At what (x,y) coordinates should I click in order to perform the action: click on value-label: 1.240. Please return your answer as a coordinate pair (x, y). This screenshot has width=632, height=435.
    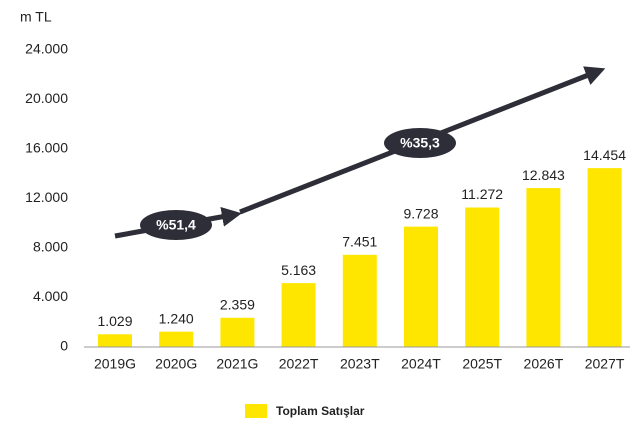
    Looking at the image, I should click on (176, 318).